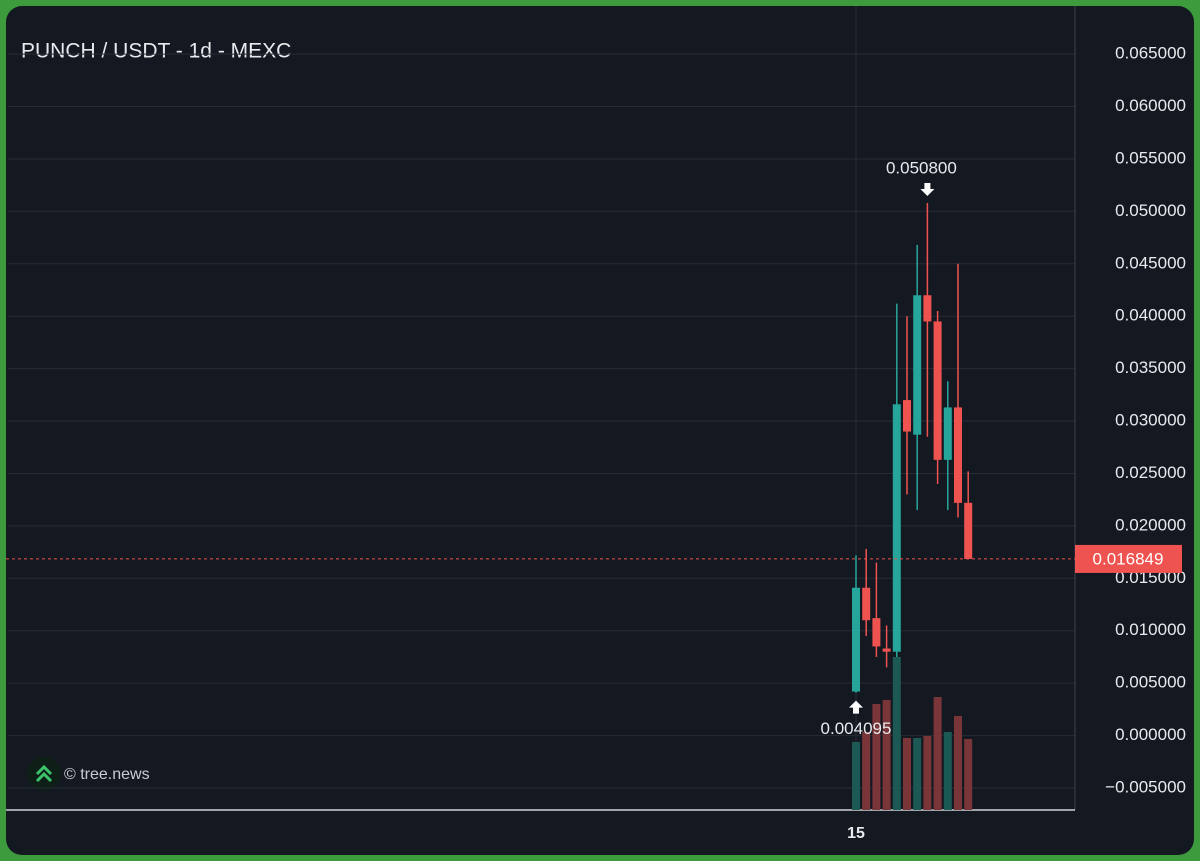 This screenshot has width=1200, height=861. What do you see at coordinates (1150, 105) in the screenshot?
I see `y-tick-label: 0.060000` at bounding box center [1150, 105].